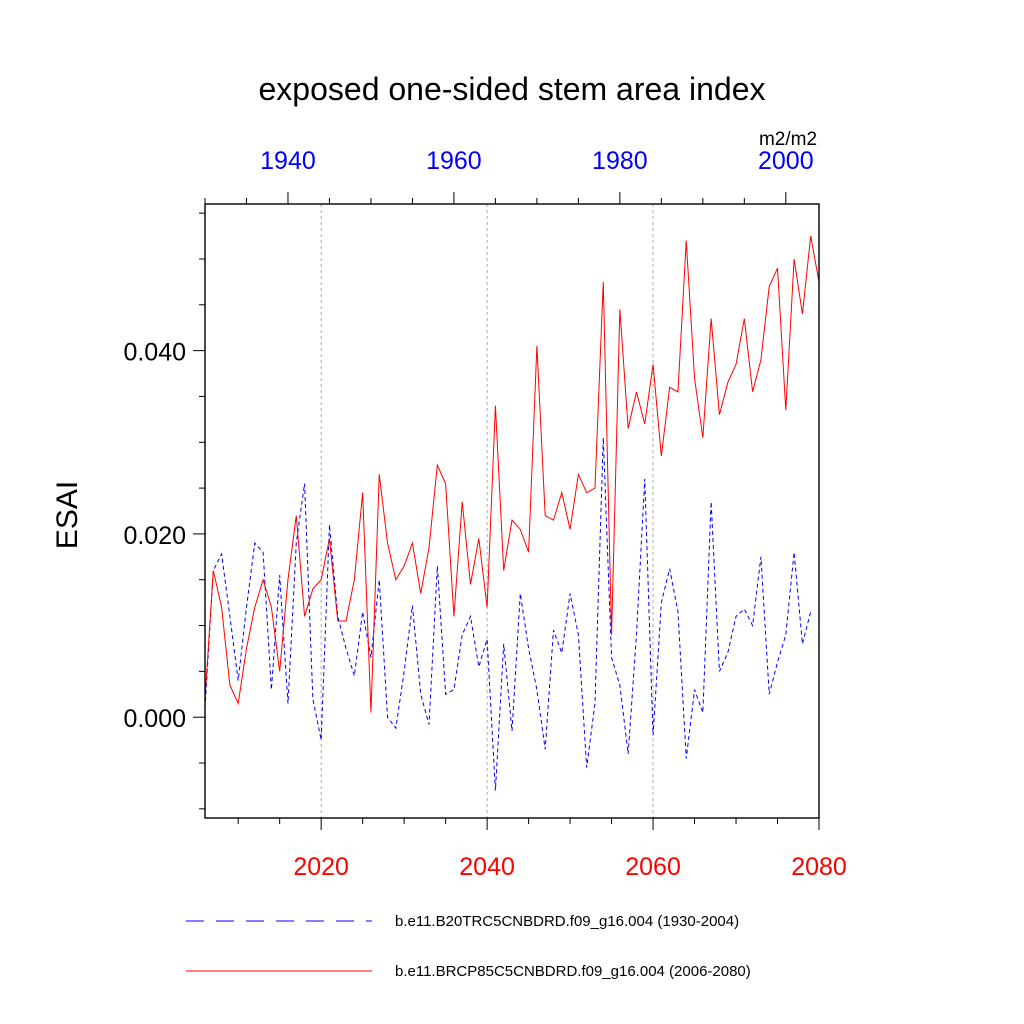 Image resolution: width=1024 pixels, height=1024 pixels. What do you see at coordinates (512, 89) in the screenshot?
I see `chart-title: exposed one-sided stem area index` at bounding box center [512, 89].